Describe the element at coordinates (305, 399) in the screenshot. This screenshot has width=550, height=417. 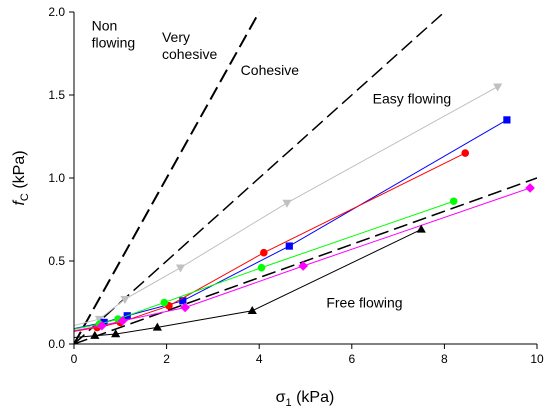
I see `x-axis-title: σ1 (kPa)` at that location.